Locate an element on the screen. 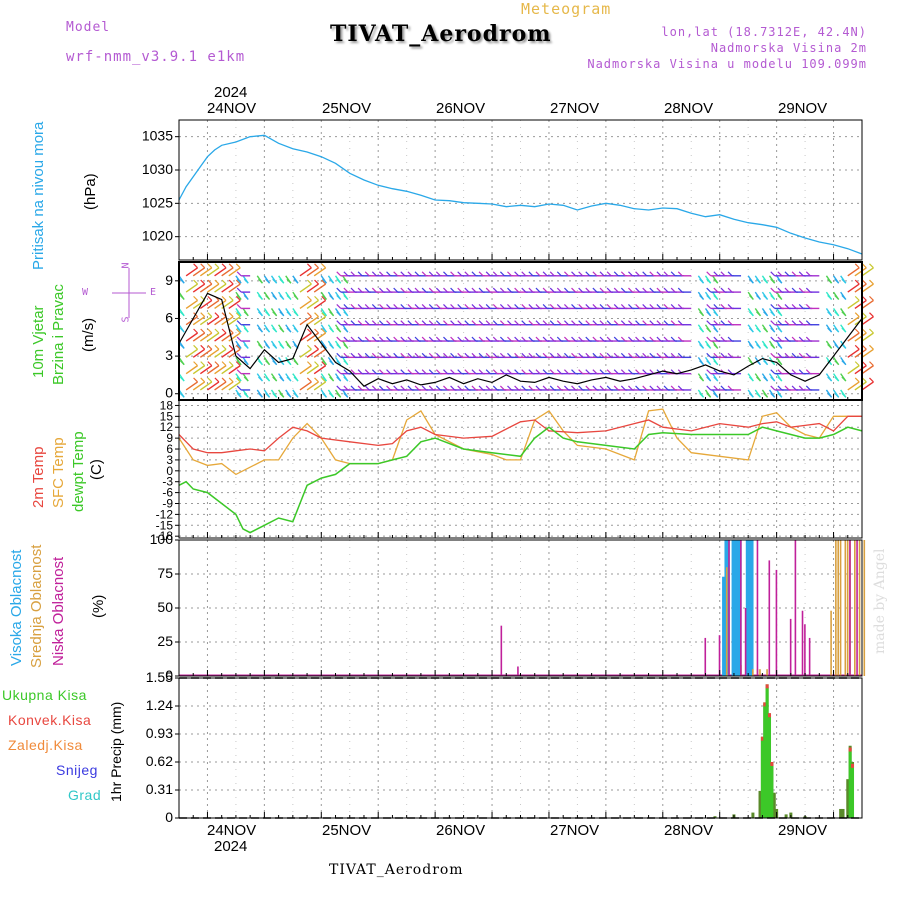 The height and width of the screenshot is (900, 900). bottom-year-label: 2024 is located at coordinates (231, 846).